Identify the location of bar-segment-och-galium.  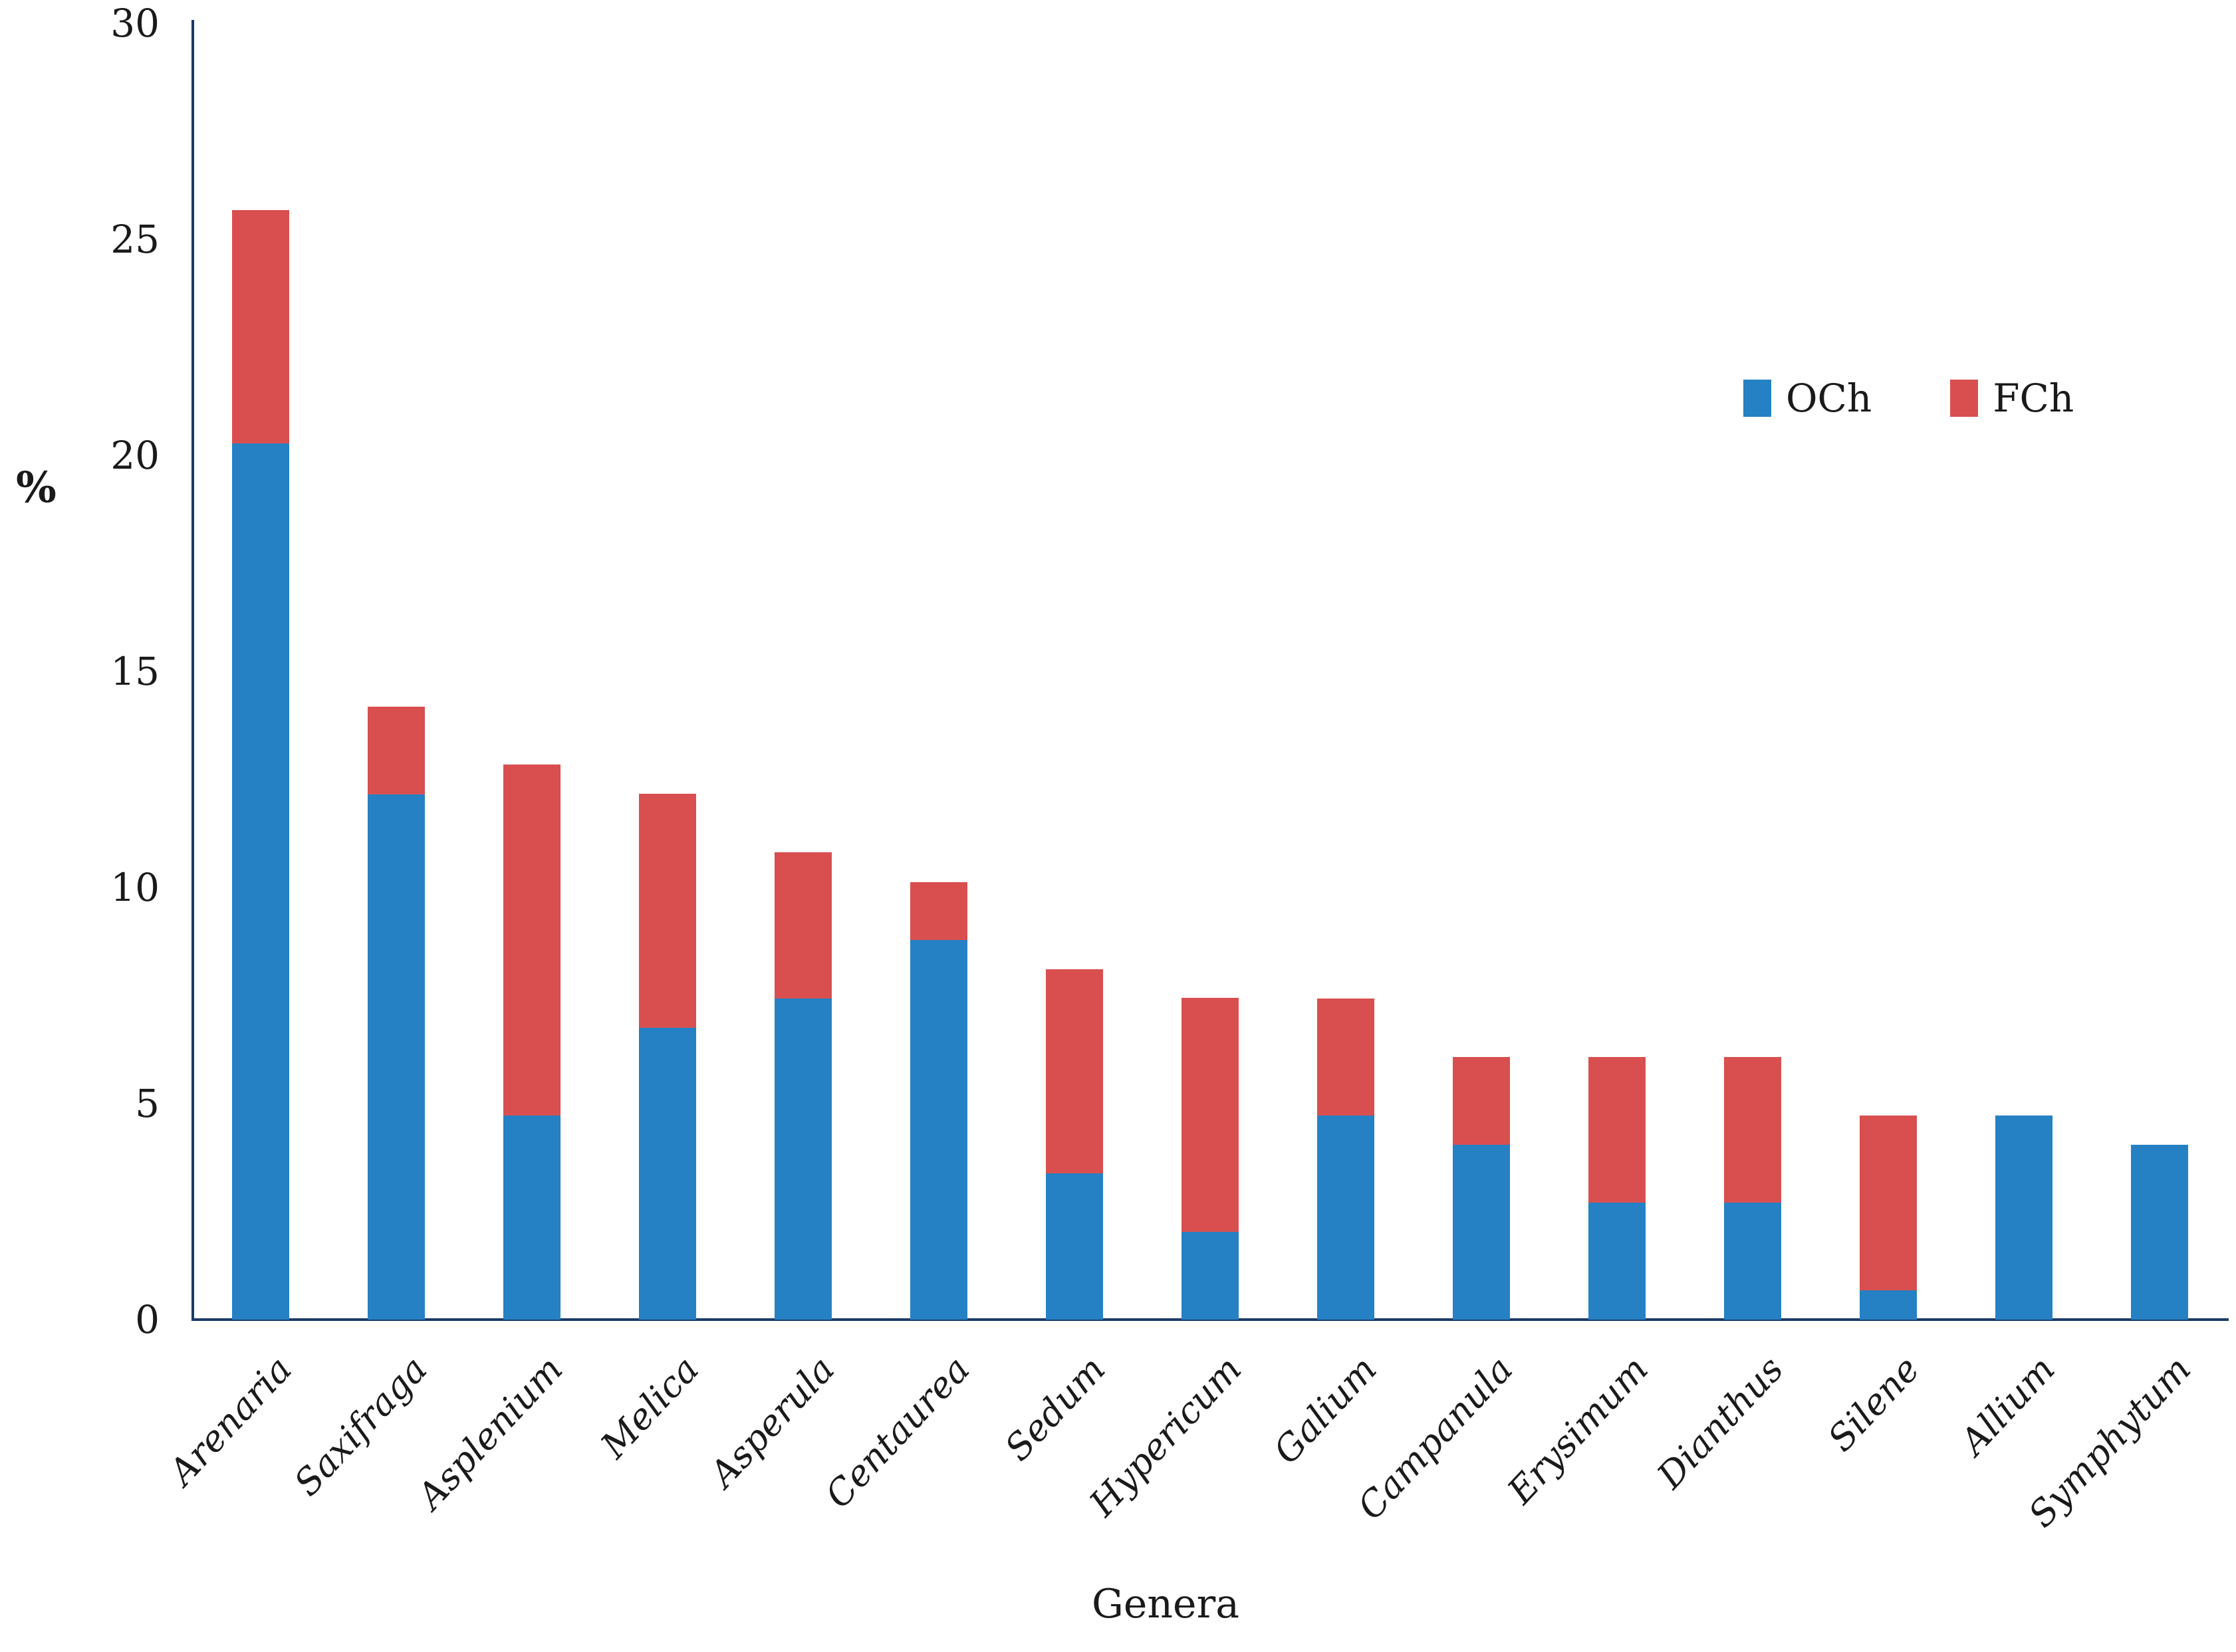
(1345, 1217).